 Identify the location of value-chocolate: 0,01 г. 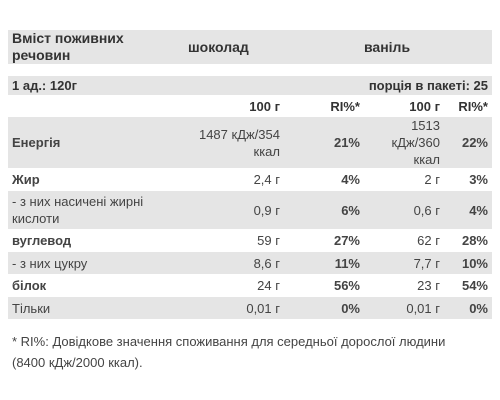
(234, 308).